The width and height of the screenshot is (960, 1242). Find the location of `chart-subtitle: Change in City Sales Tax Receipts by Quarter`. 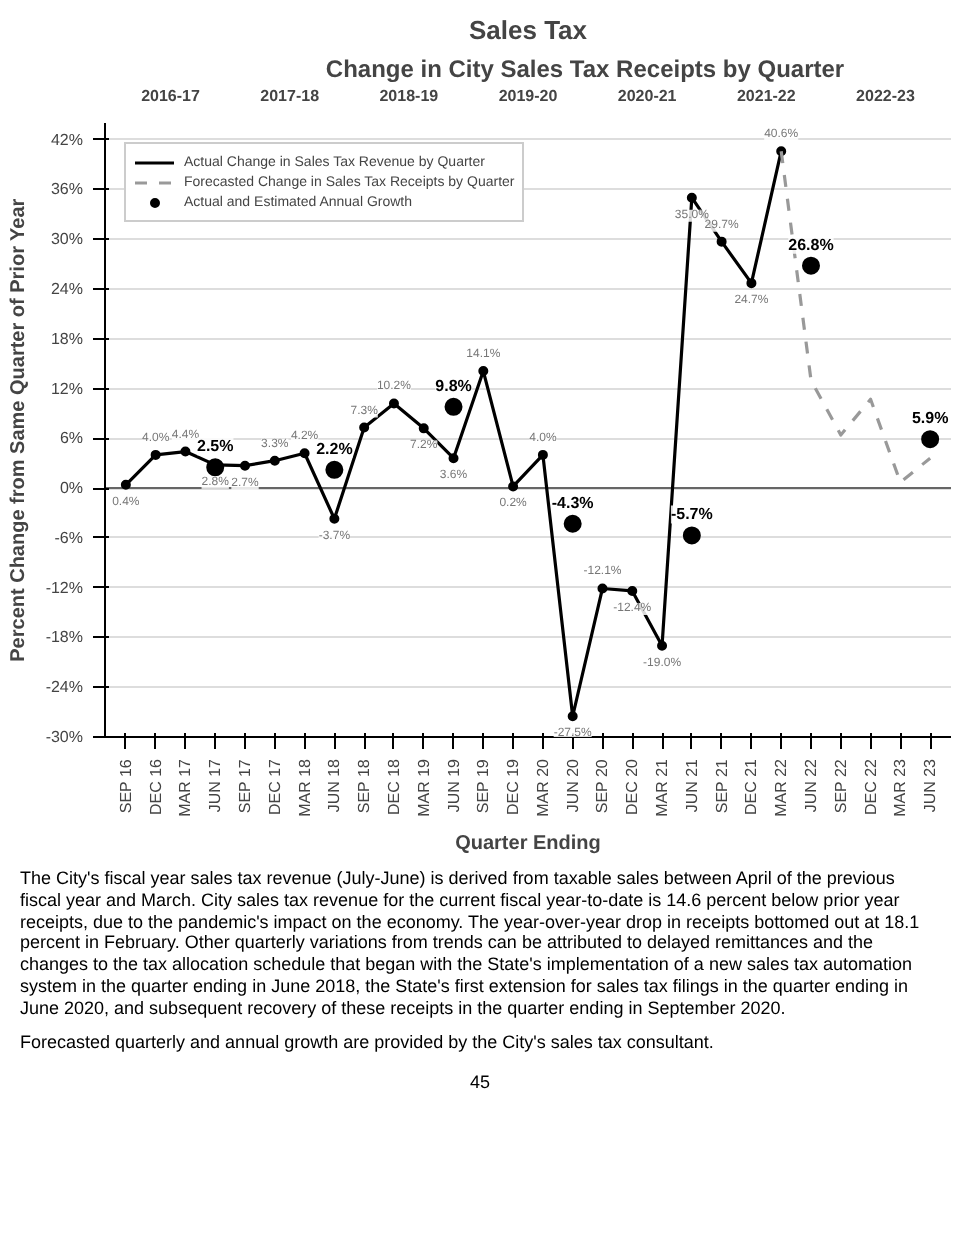

chart-subtitle: Change in City Sales Tax Receipts by Quarter is located at coordinates (585, 69).